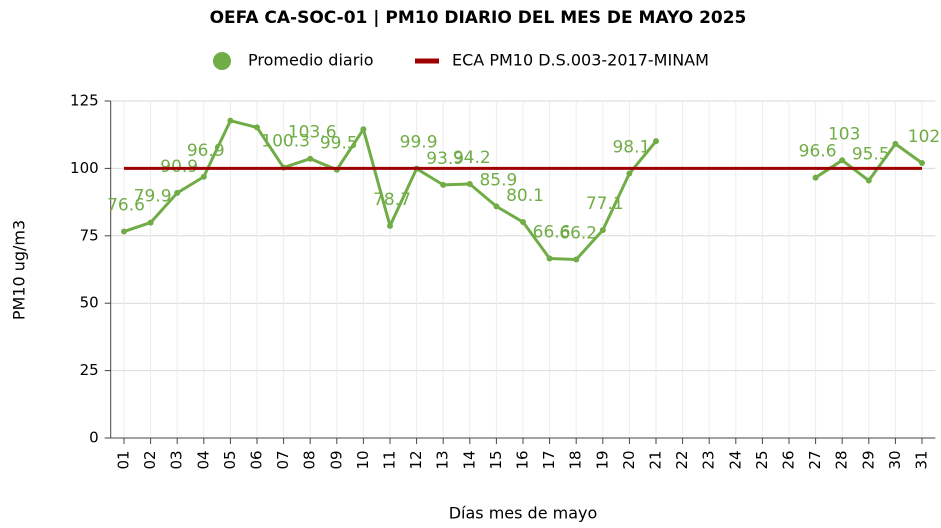 The height and width of the screenshot is (528, 941). I want to click on legend-label: Promedio diario, so click(311, 60).